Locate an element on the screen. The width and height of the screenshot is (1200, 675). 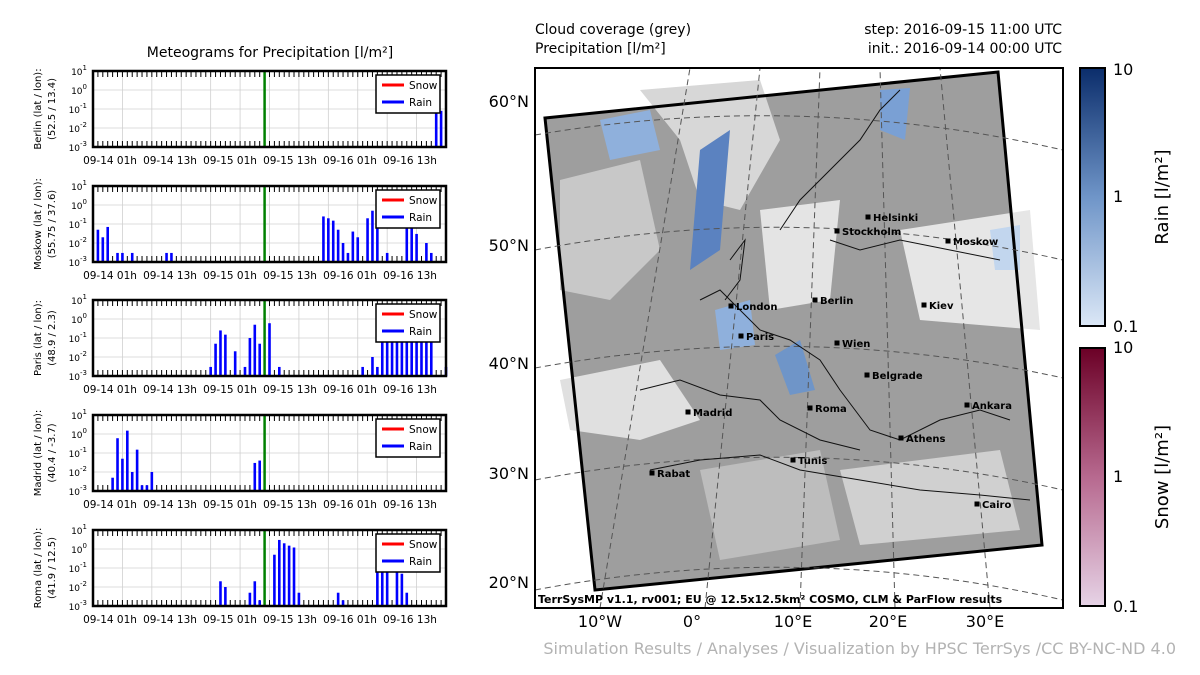
city-cairo: Cairo is located at coordinates (992, 505).